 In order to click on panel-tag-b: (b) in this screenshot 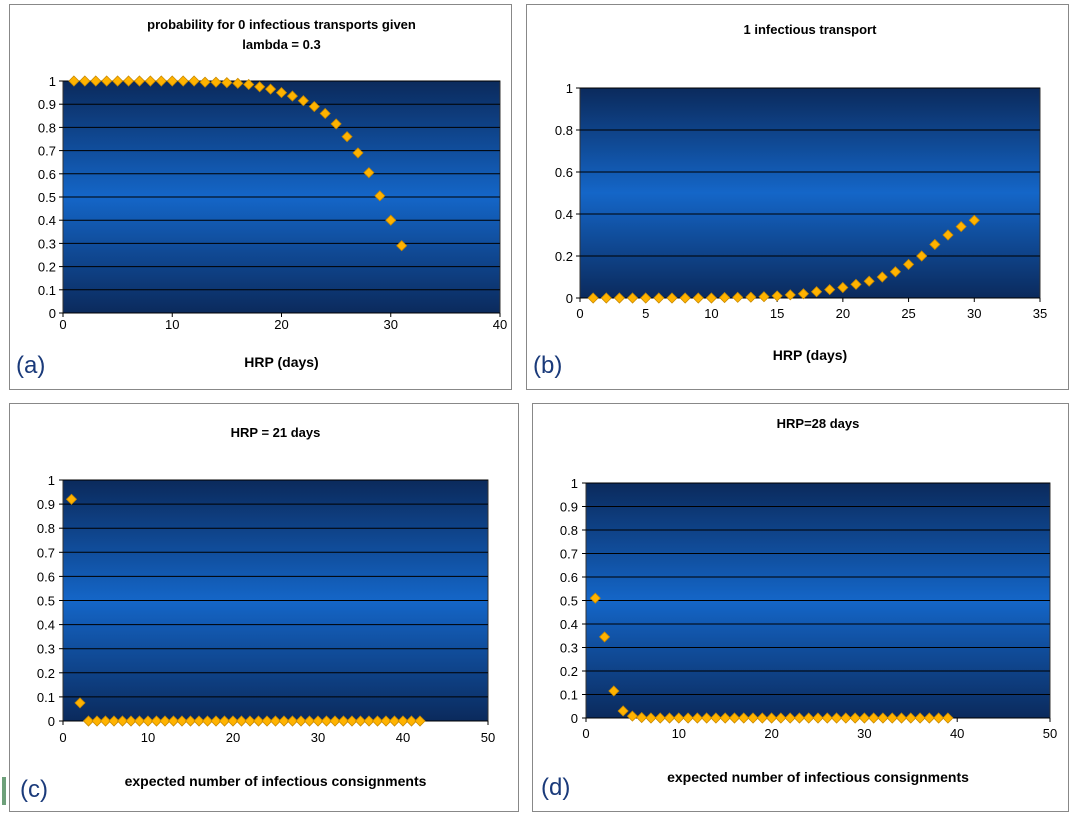, I will do `click(548, 365)`.